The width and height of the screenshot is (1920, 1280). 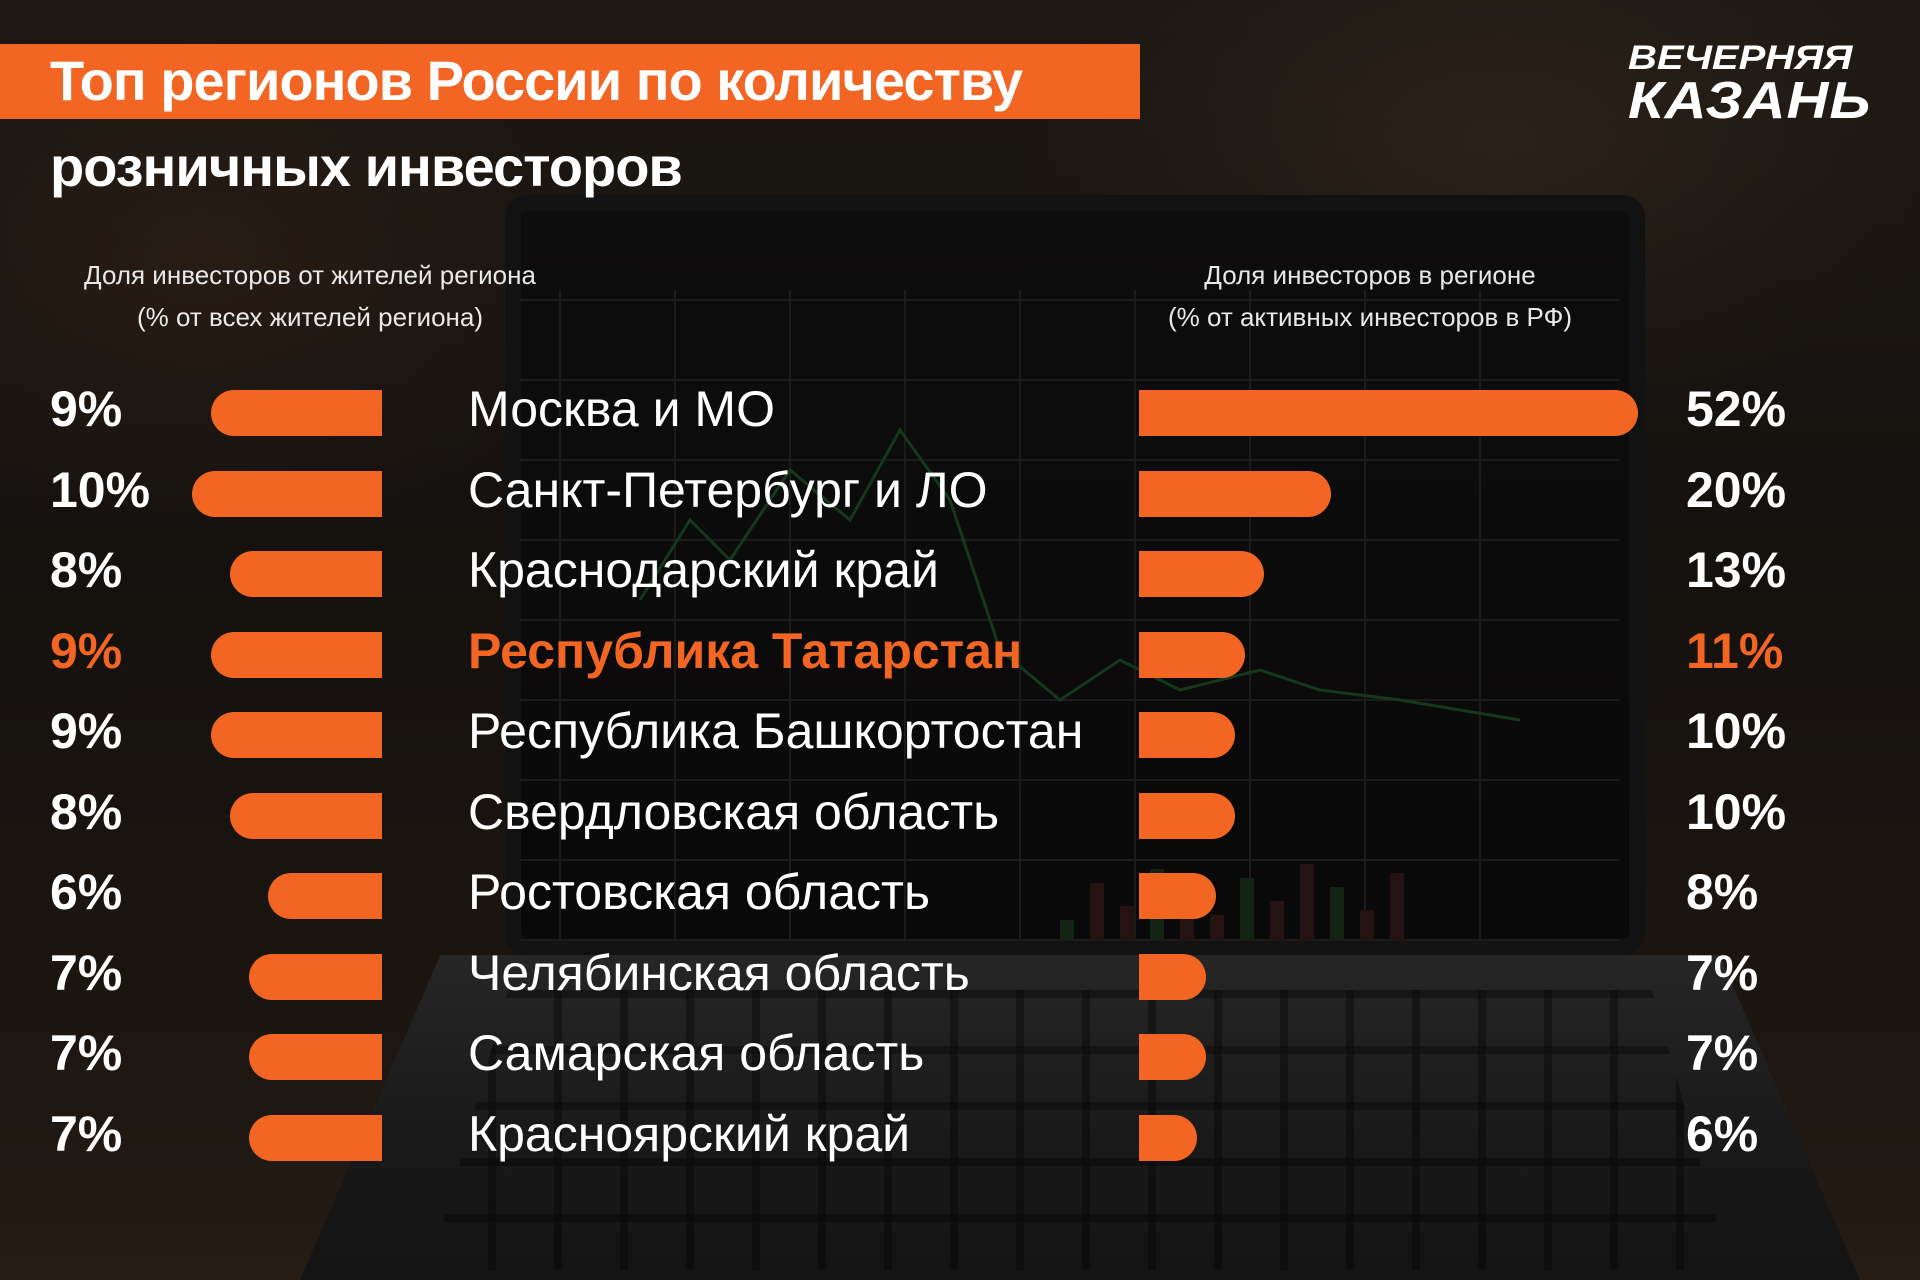 I want to click on region-label: Свердловская область, so click(x=734, y=811).